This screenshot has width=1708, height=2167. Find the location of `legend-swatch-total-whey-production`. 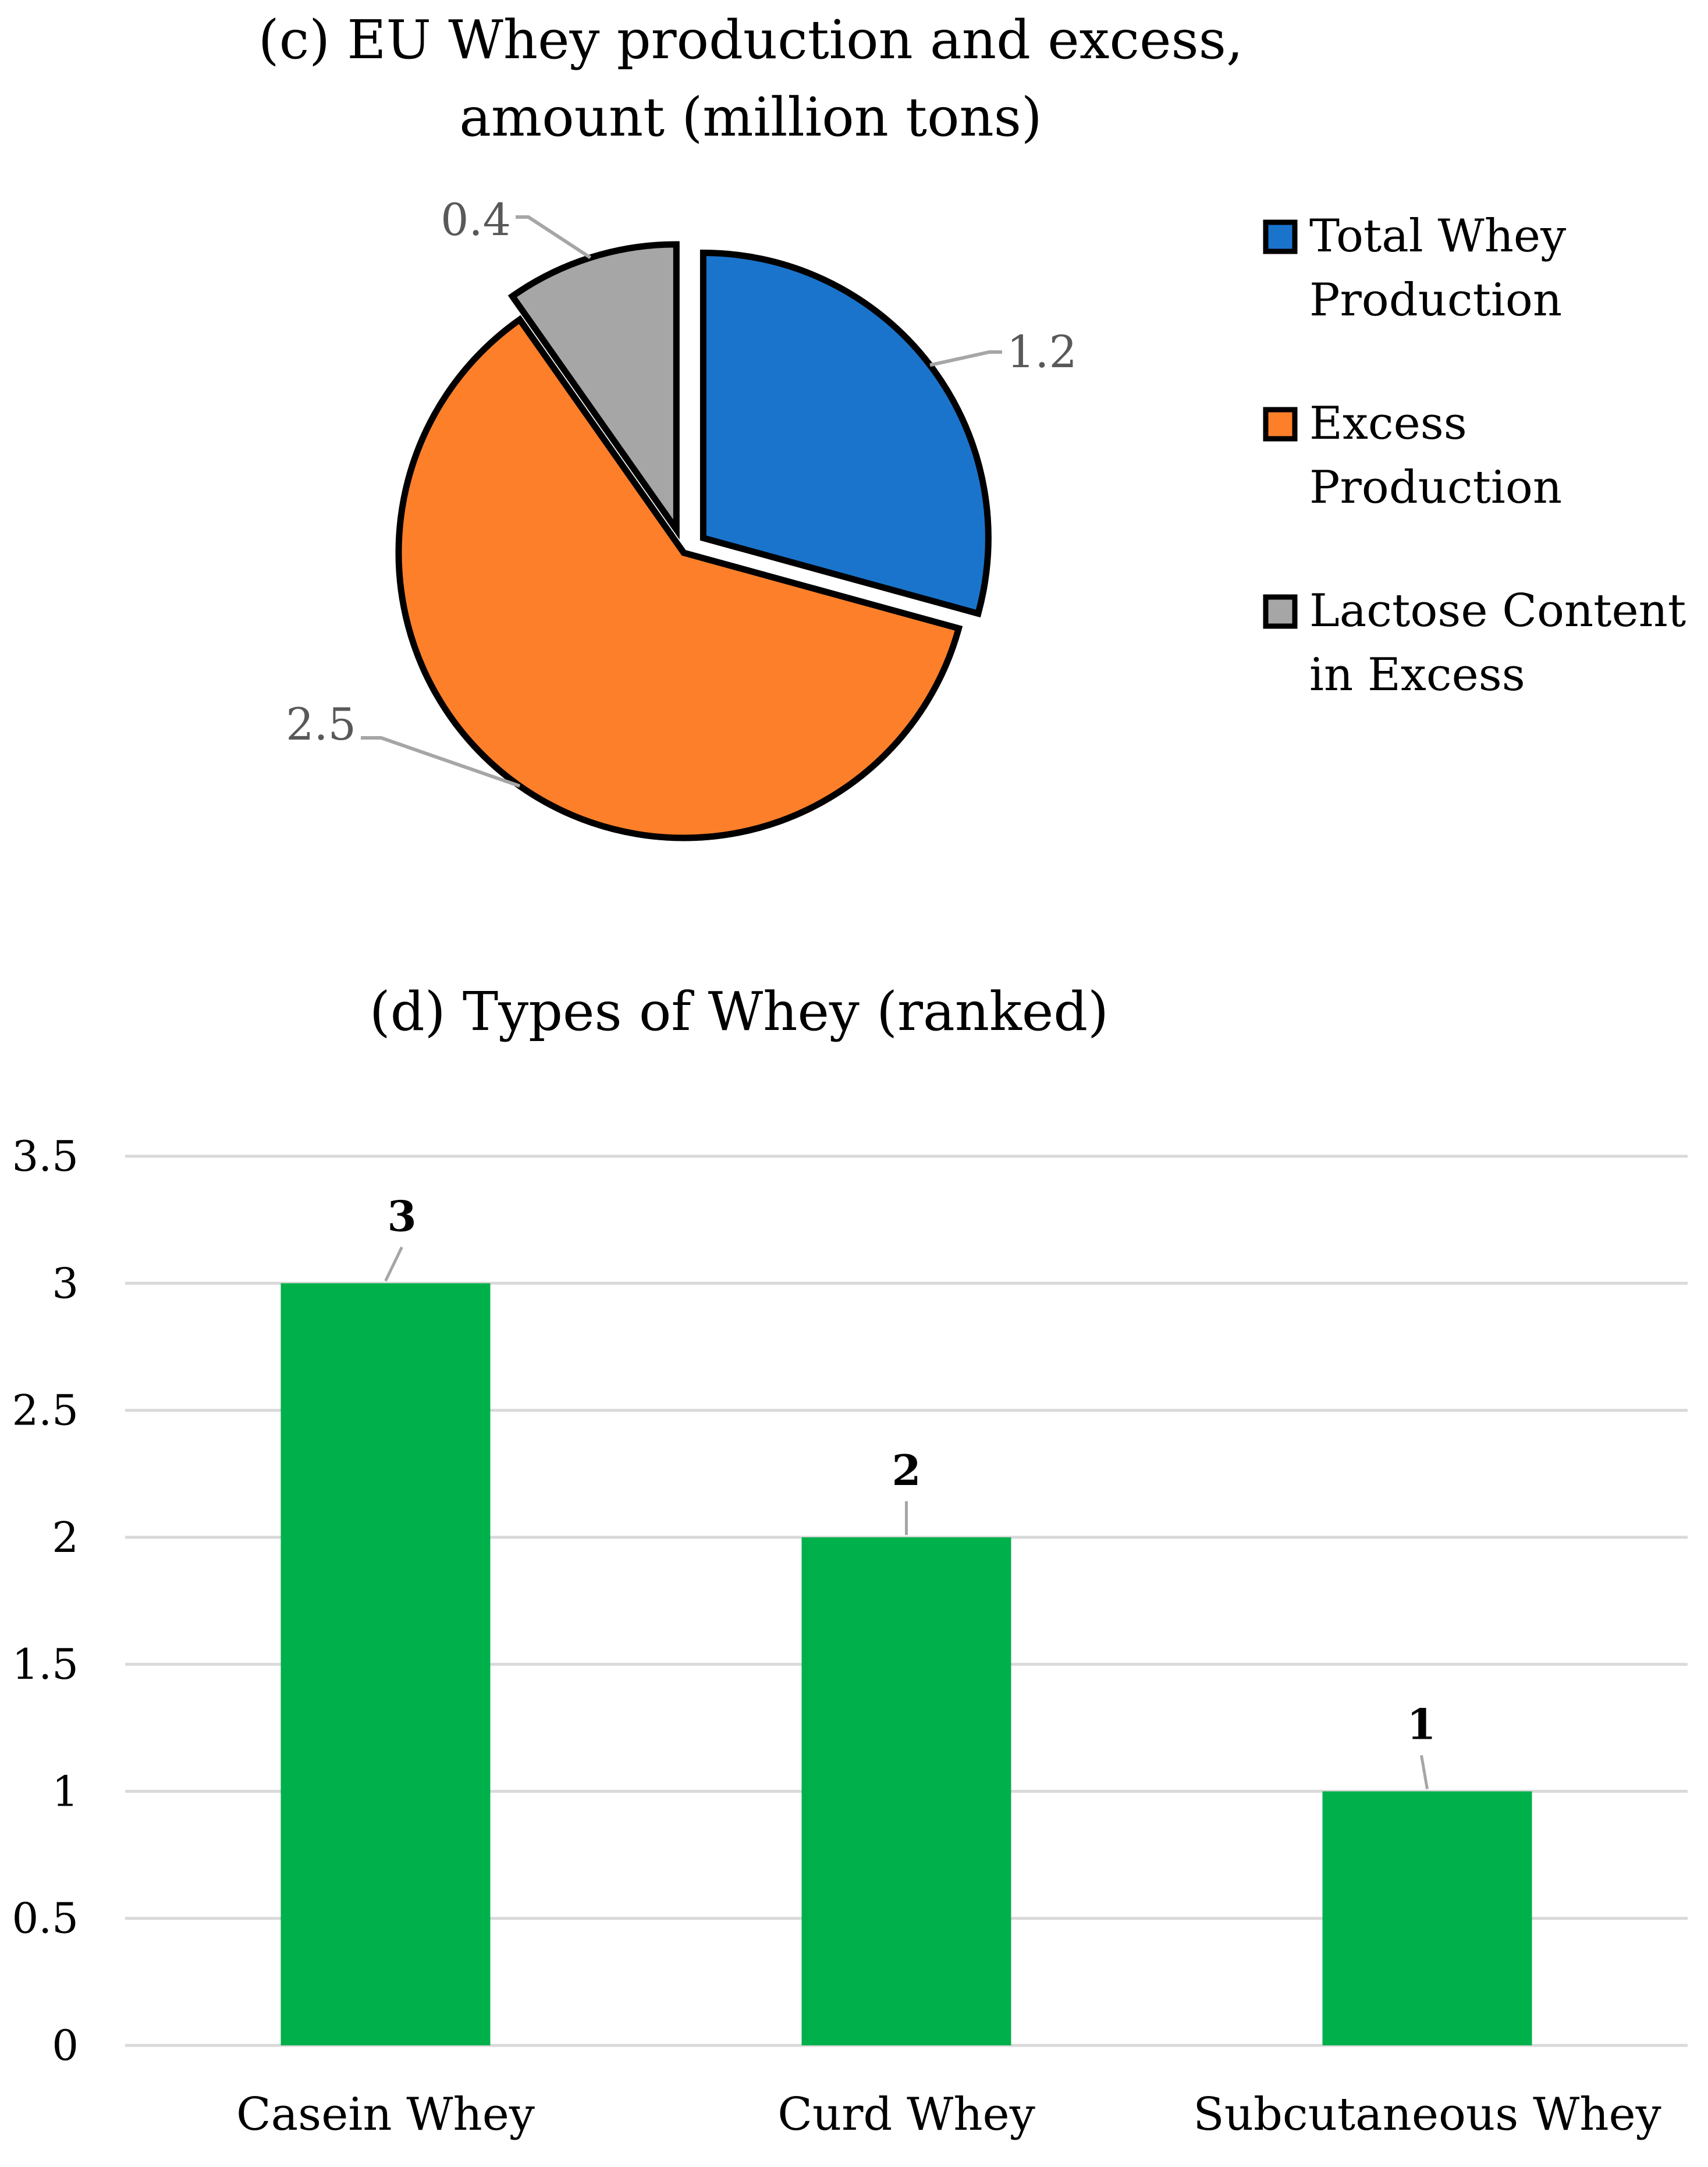

legend-swatch-total-whey-production is located at coordinates (1280, 236).